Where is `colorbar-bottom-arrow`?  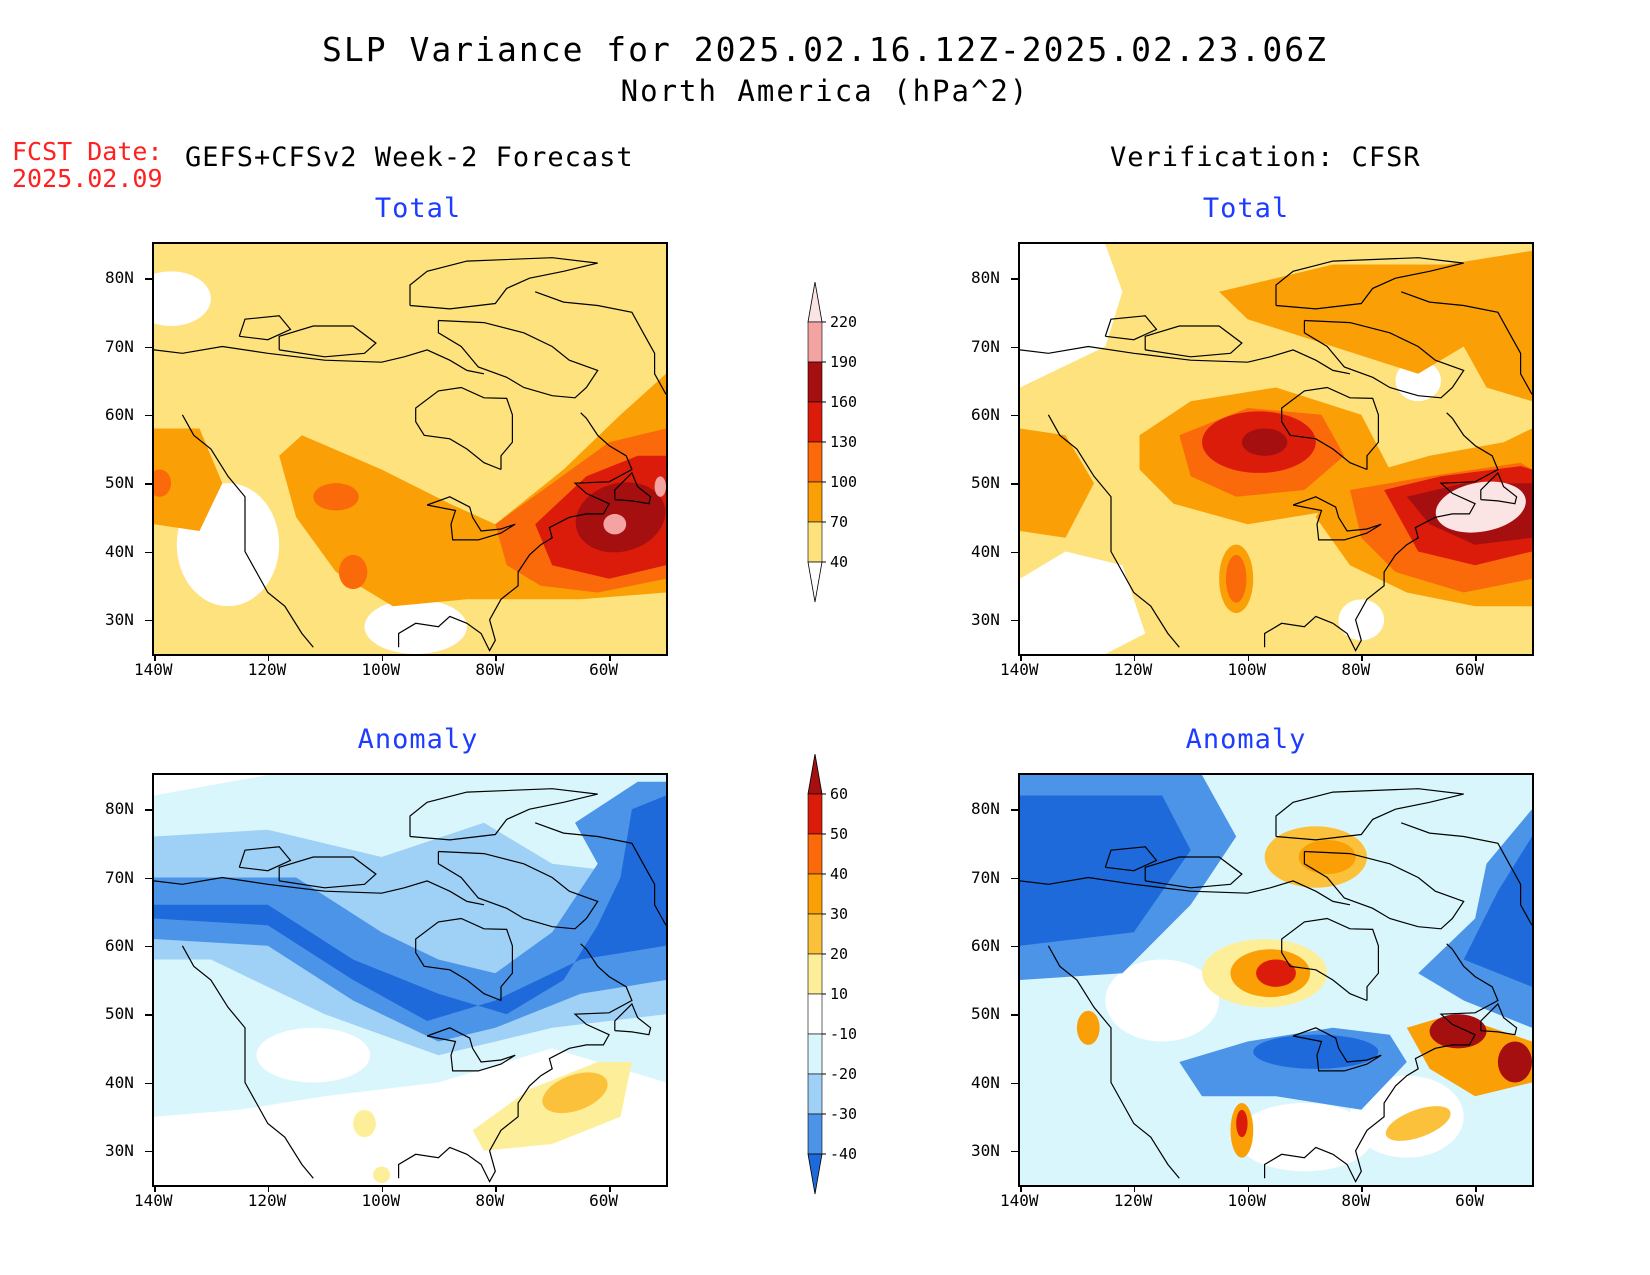
colorbar-bottom-arrow is located at coordinates (815, 1174).